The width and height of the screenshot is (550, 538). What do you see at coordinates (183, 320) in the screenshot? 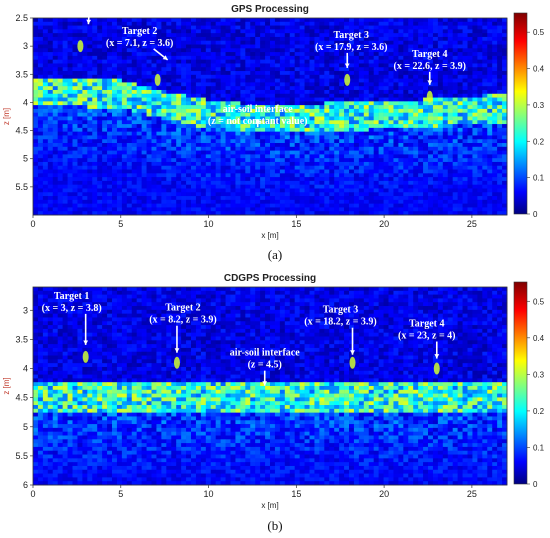
I see `annotation-coords: (x = 8.2, z = 3.9)` at bounding box center [183, 320].